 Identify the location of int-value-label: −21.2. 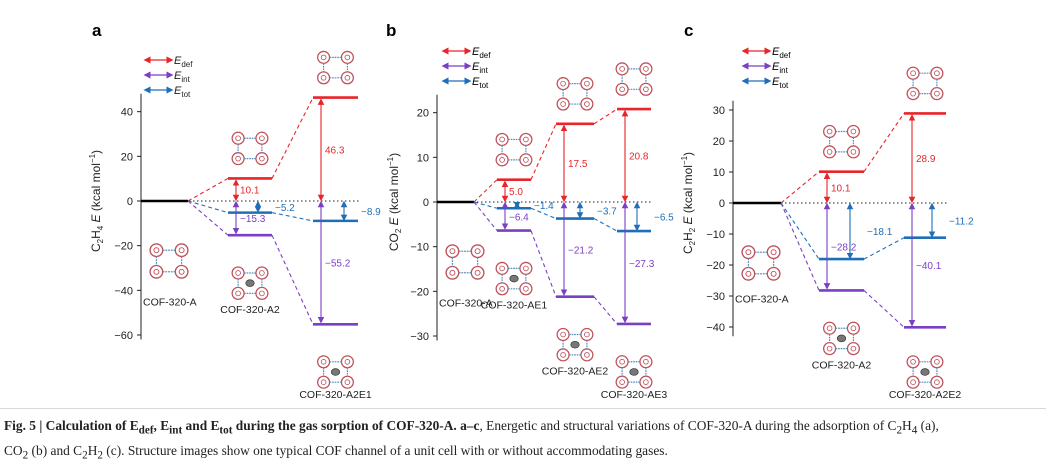
(581, 250).